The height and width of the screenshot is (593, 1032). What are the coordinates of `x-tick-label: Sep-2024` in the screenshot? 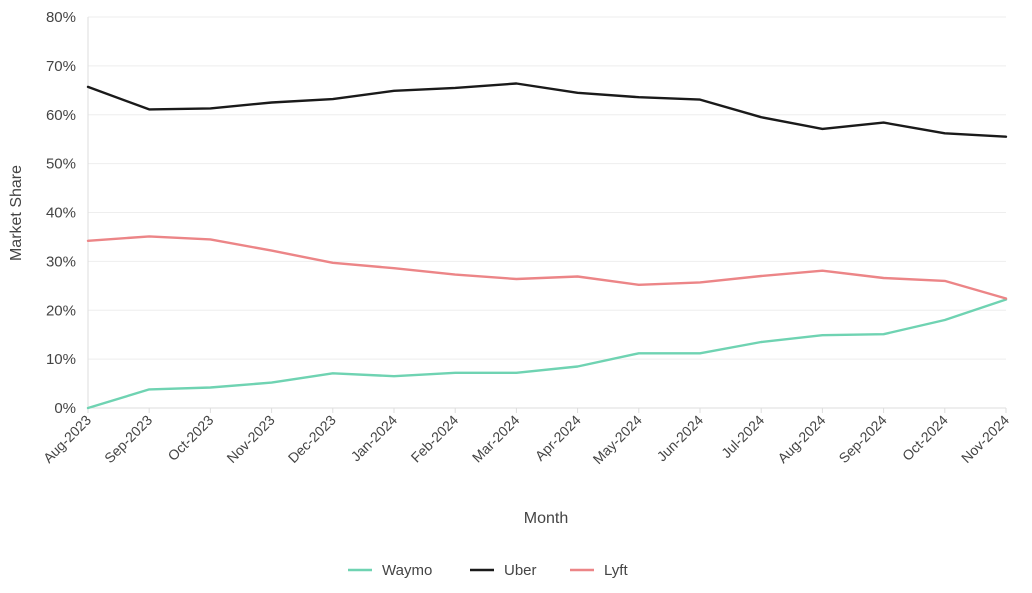 It's located at (862, 439).